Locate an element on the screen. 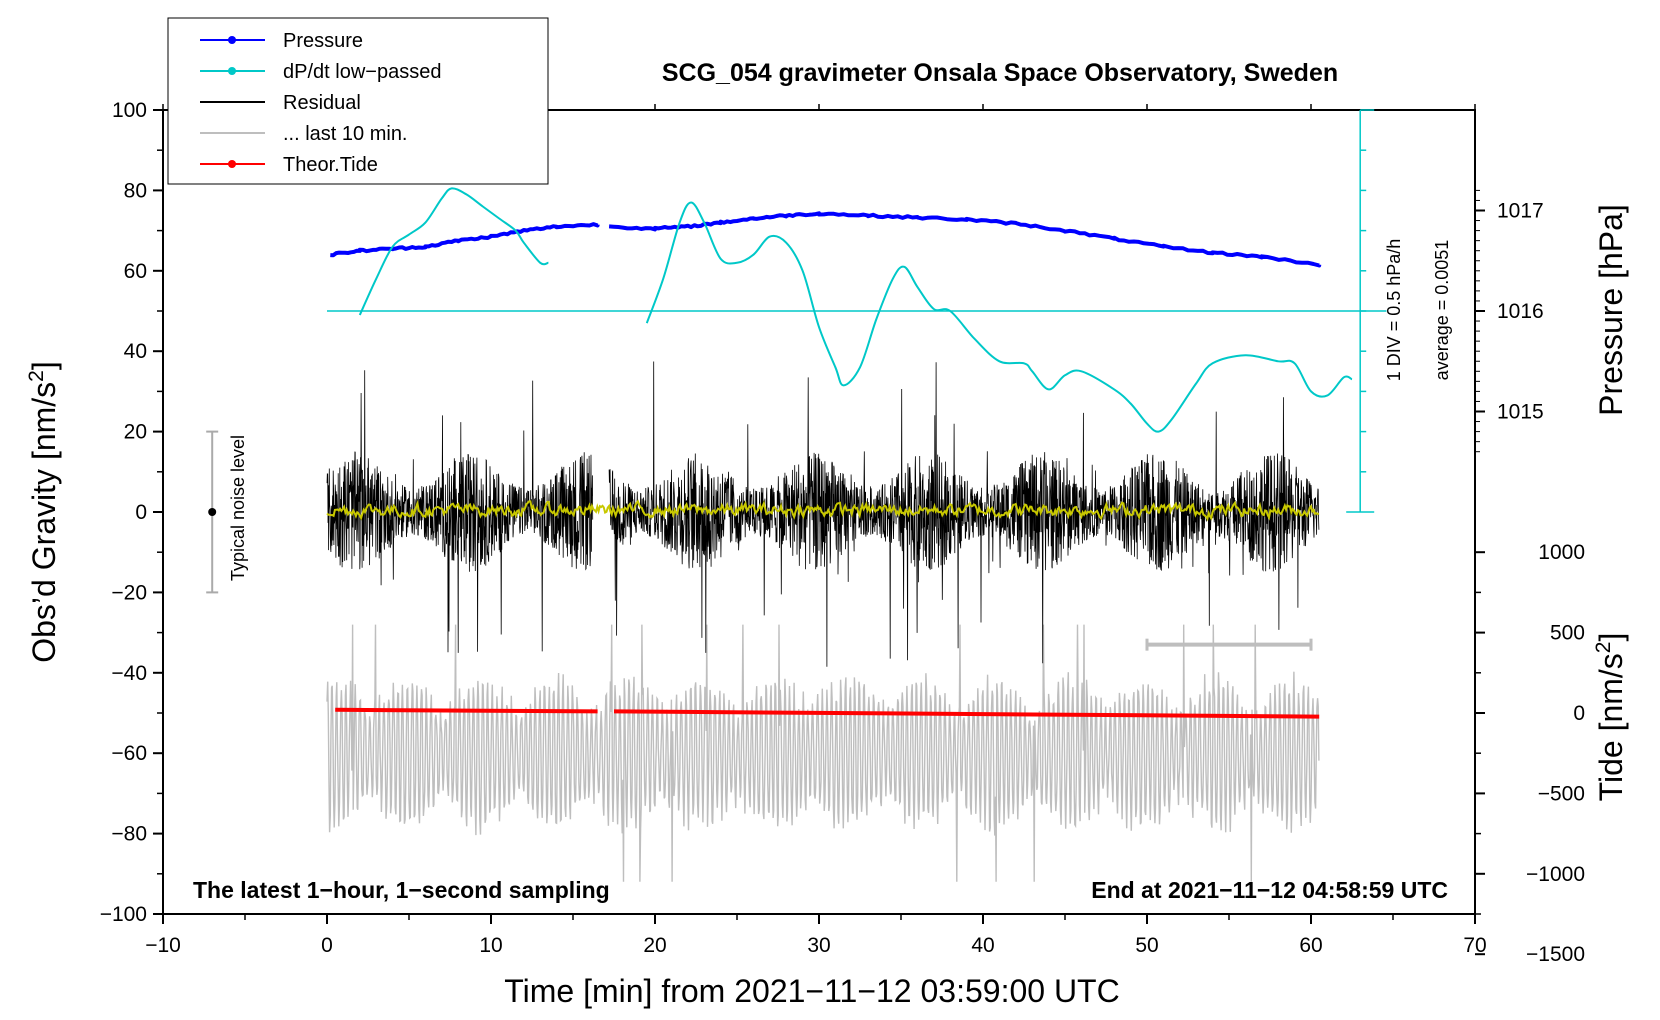 This screenshot has width=1660, height=1020. y-axis-title: Obs’d Gravity [nm/s2] is located at coordinates (43, 512).